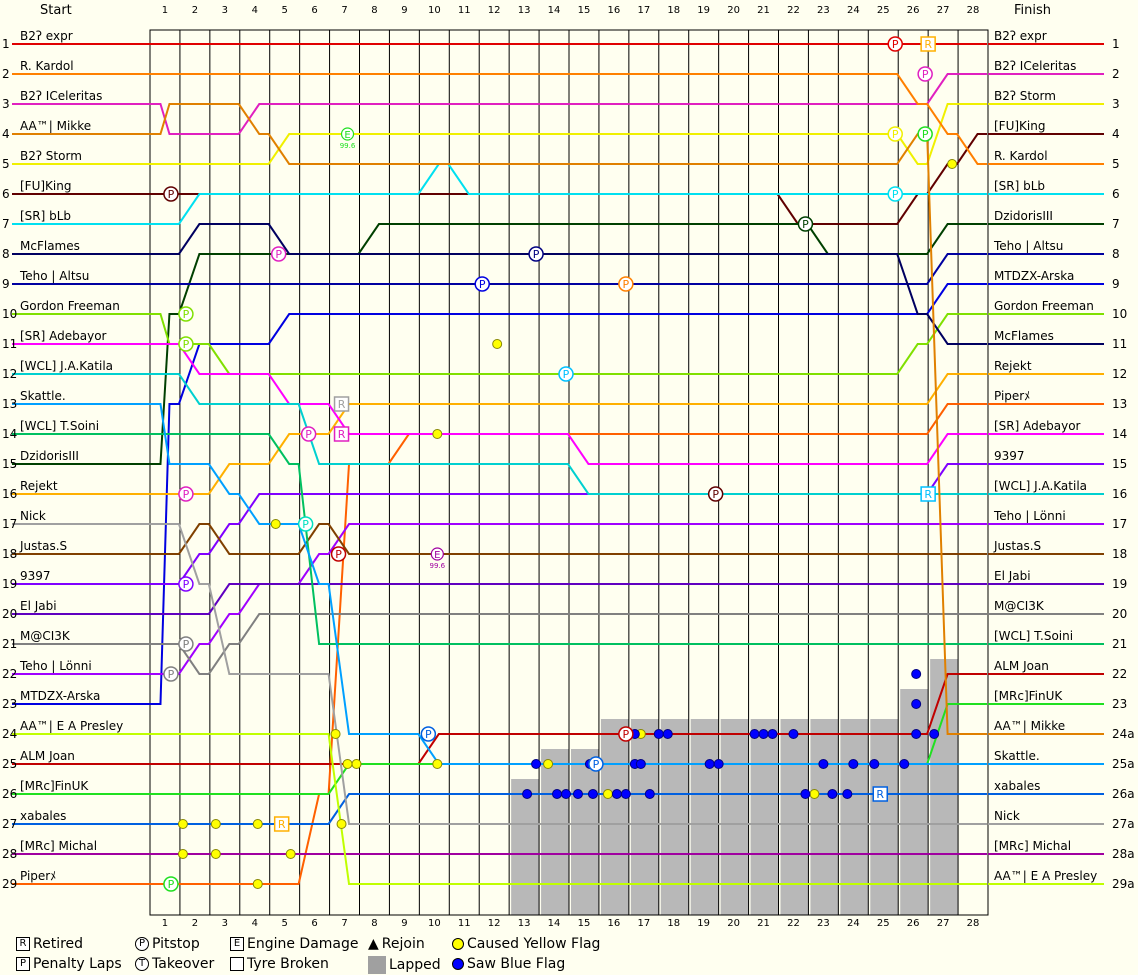 This screenshot has height=975, width=1138. I want to click on finish-driver-name: R. Kardol, so click(1021, 156).